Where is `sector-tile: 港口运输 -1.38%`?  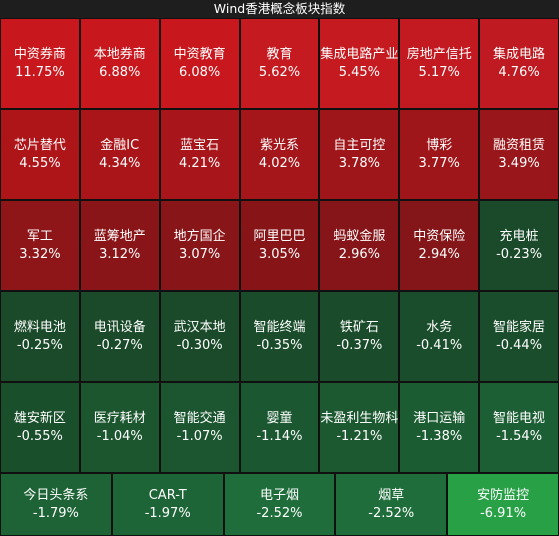
sector-tile: 港口运输 -1.38% is located at coordinates (439, 427).